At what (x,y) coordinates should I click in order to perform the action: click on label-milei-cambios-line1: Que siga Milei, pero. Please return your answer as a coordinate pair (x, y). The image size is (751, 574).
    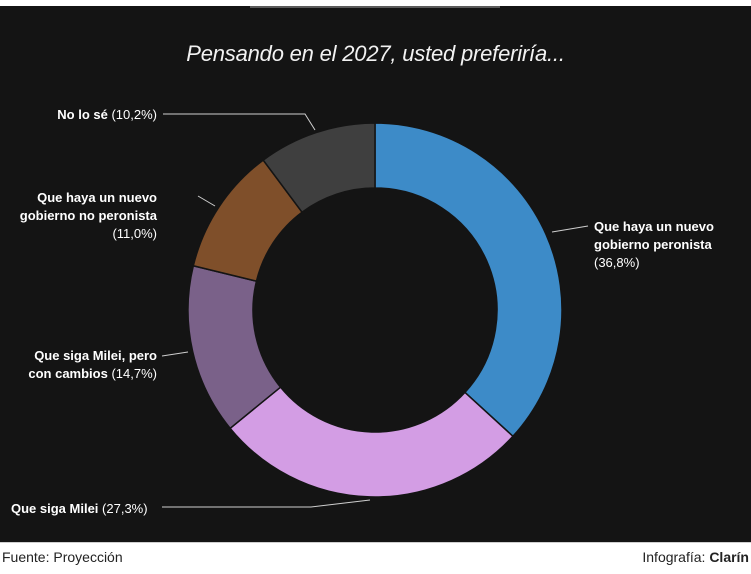
    Looking at the image, I should click on (95, 355).